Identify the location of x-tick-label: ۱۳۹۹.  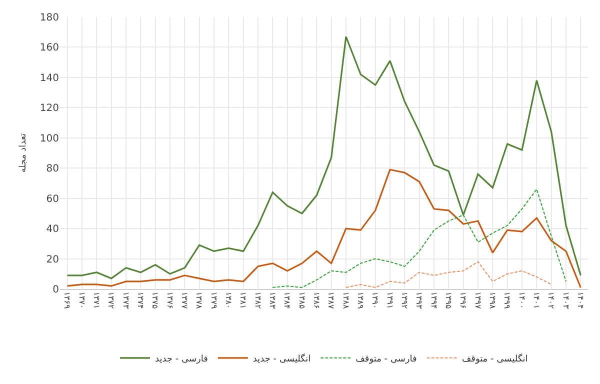
(507, 300).